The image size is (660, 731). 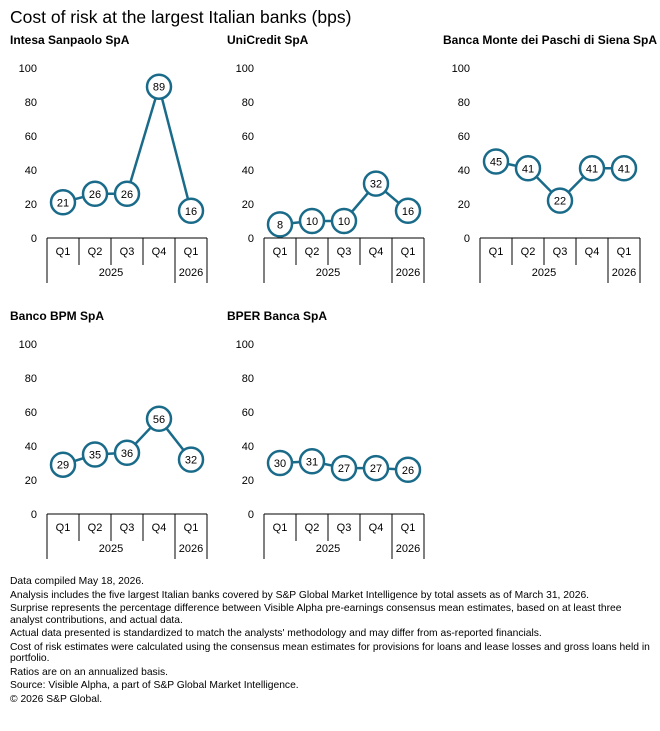 I want to click on data-label: 36, so click(x=127, y=454).